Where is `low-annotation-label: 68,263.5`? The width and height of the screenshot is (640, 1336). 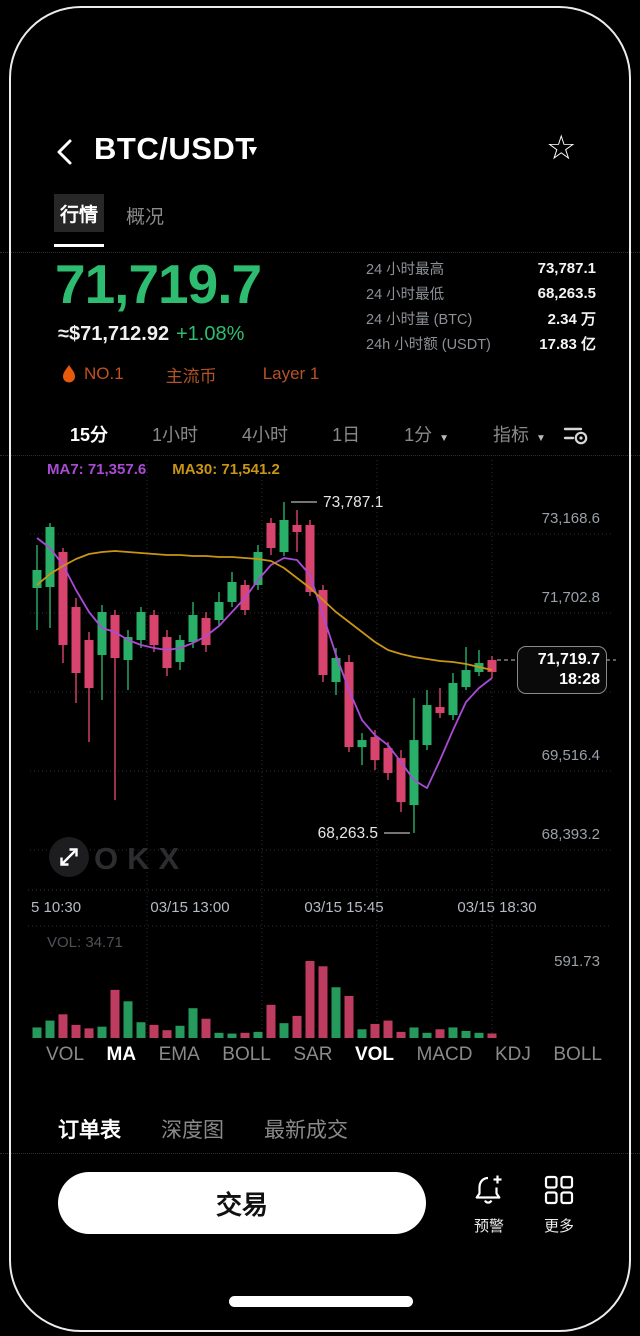 low-annotation-label: 68,263.5 is located at coordinates (348, 833).